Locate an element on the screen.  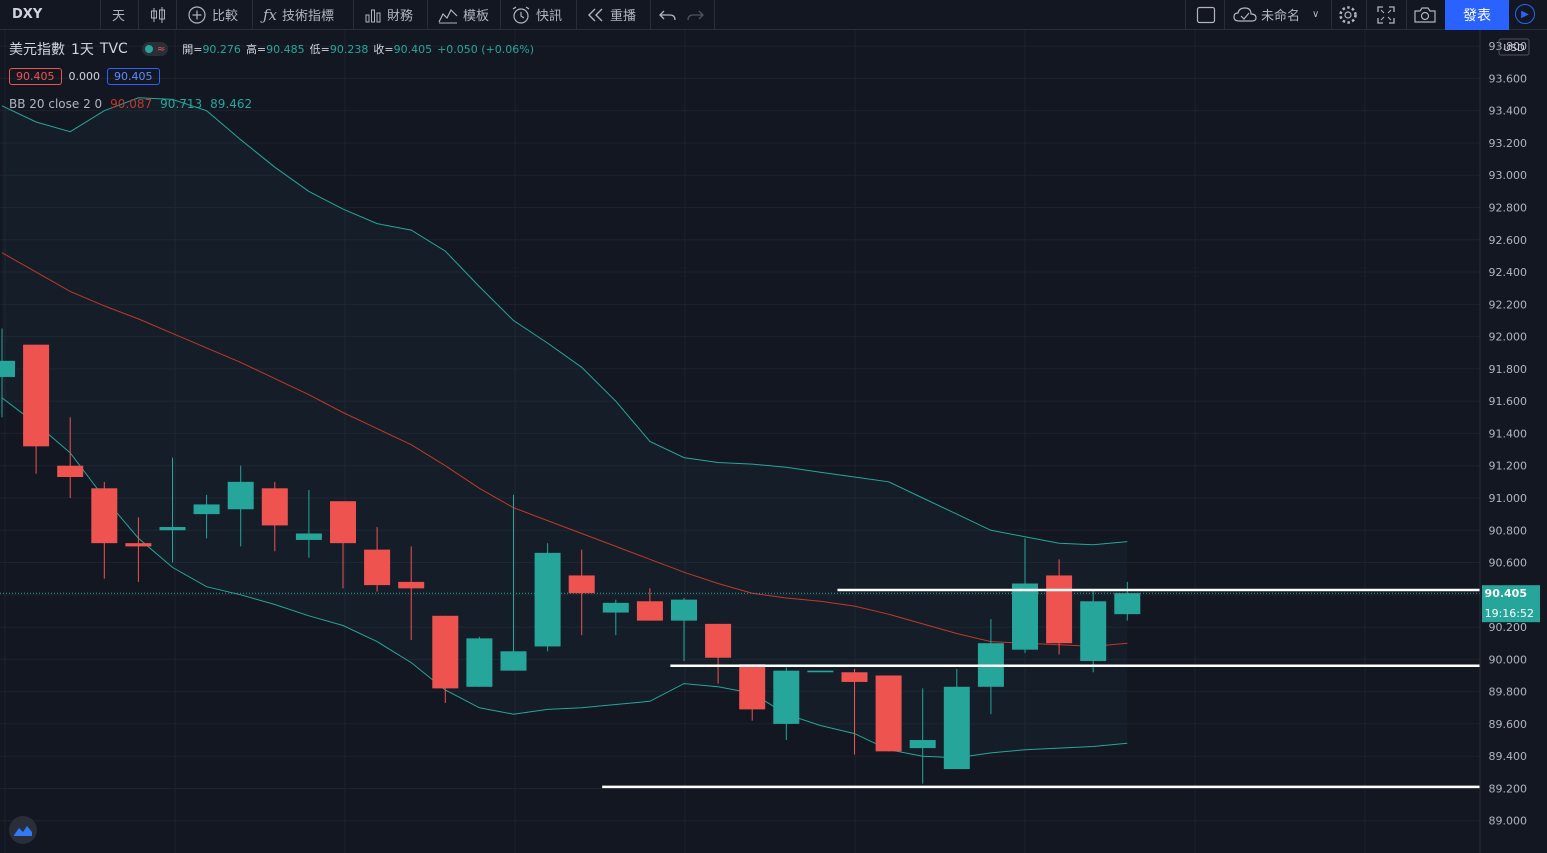
chart-type-button is located at coordinates (158, 14).